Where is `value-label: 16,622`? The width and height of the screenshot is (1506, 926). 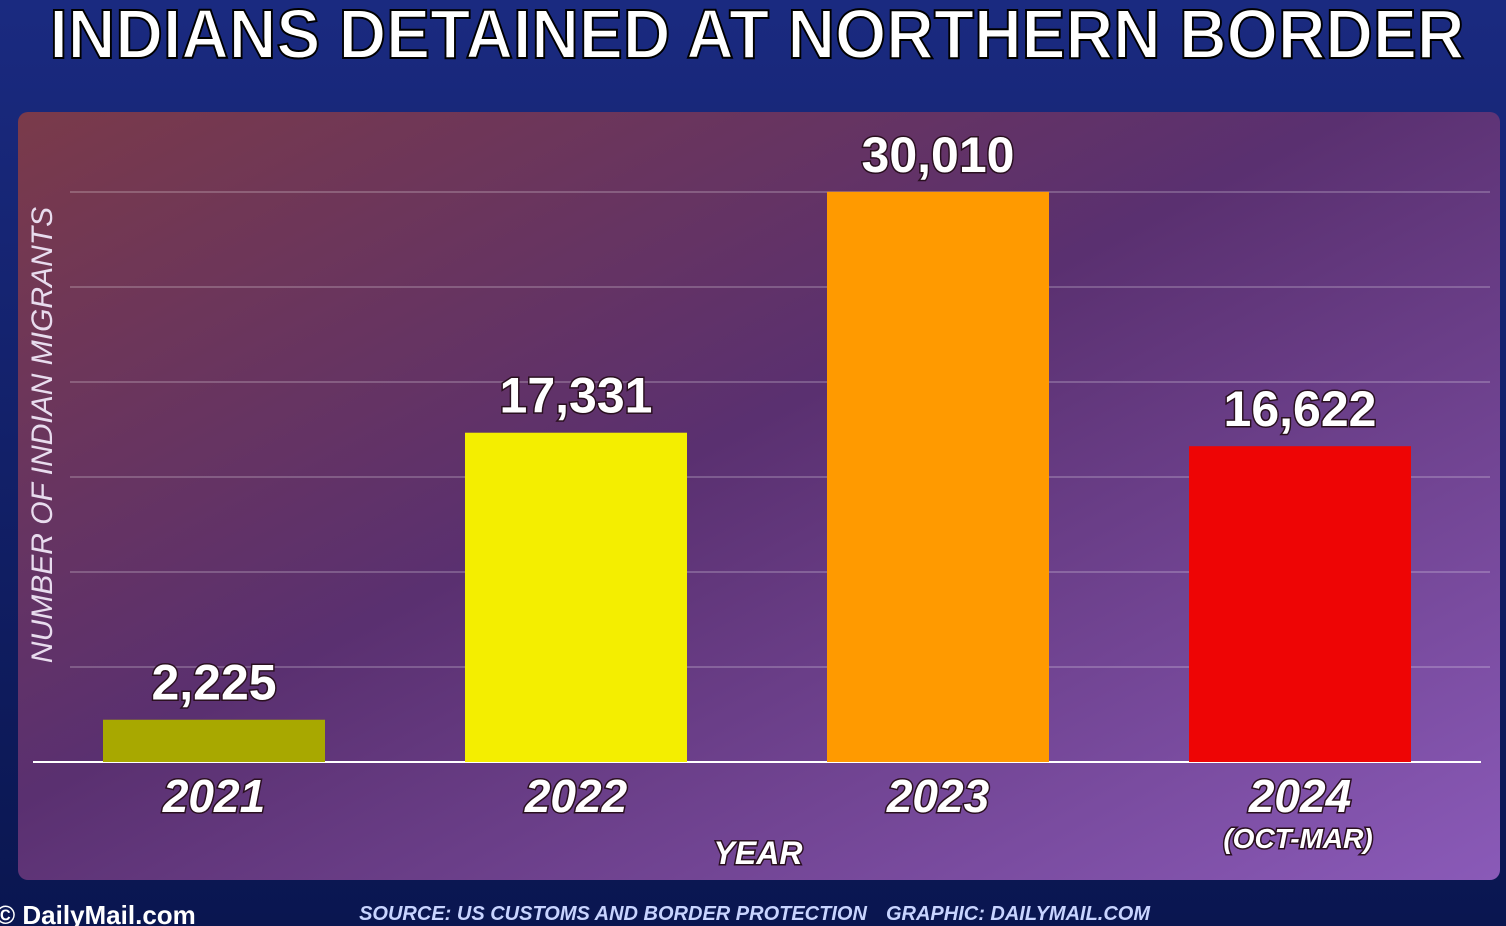 value-label: 16,622 is located at coordinates (1300, 409).